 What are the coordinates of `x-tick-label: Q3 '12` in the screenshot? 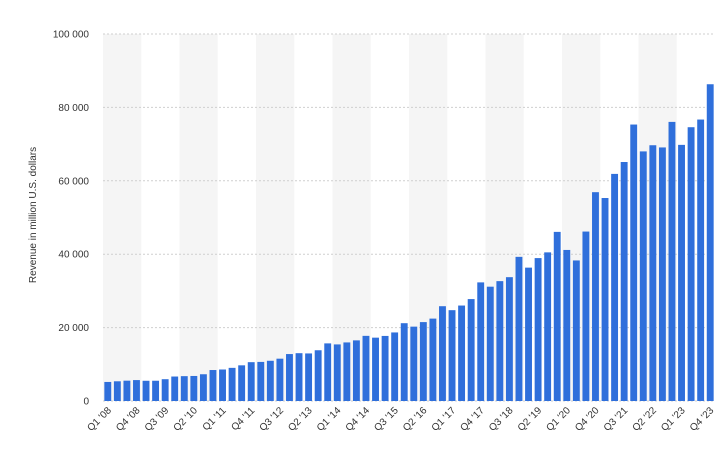 It's located at (272, 419).